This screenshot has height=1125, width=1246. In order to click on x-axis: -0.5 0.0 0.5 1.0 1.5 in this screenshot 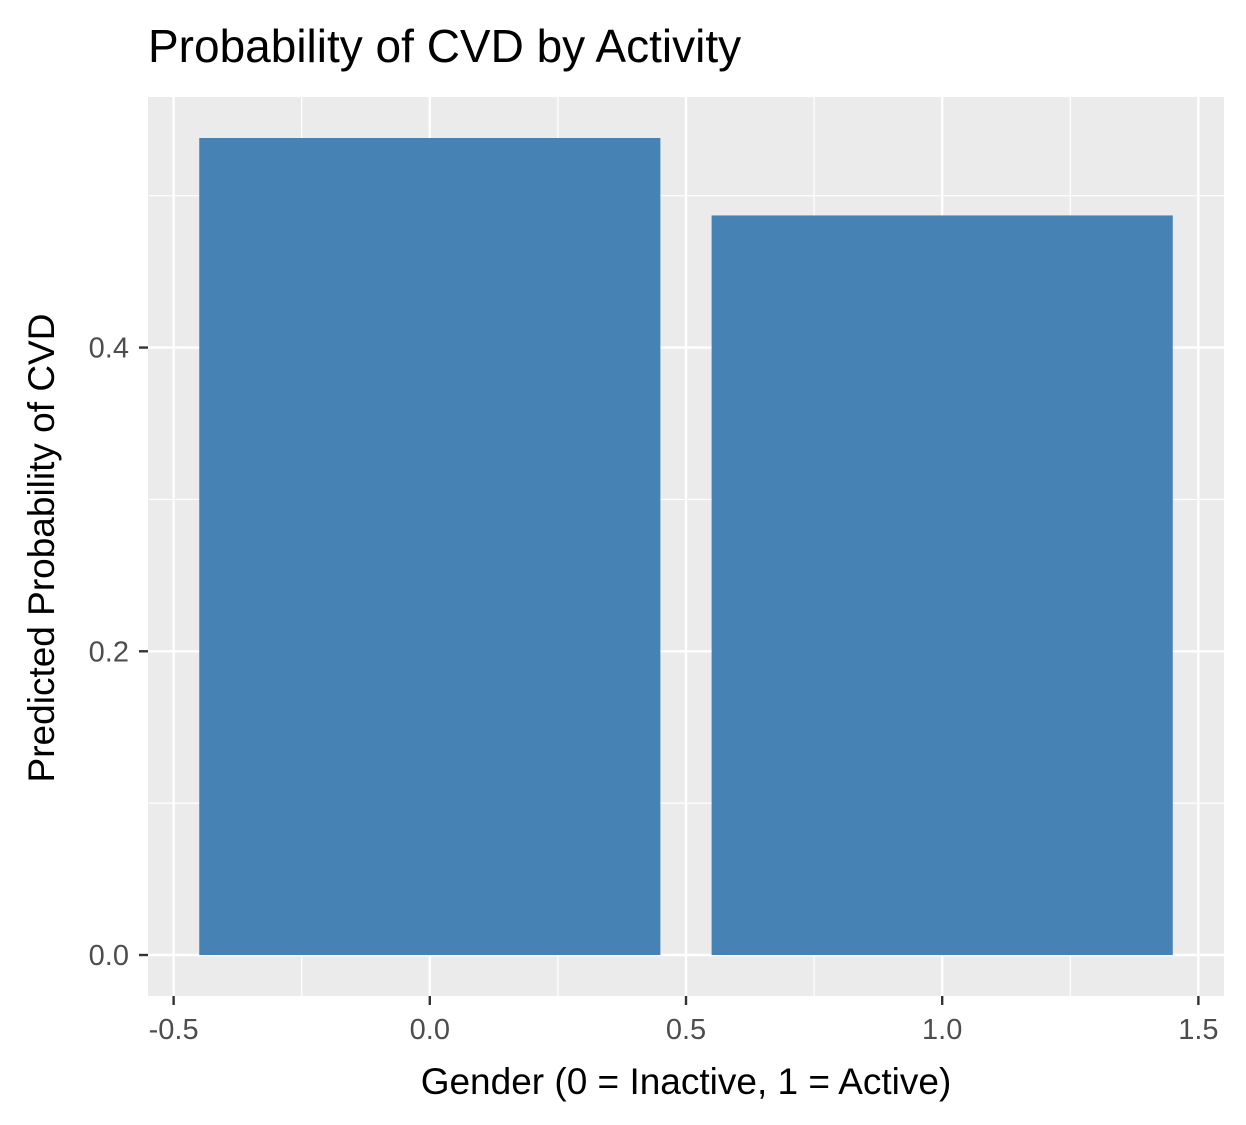, I will do `click(684, 1021)`.